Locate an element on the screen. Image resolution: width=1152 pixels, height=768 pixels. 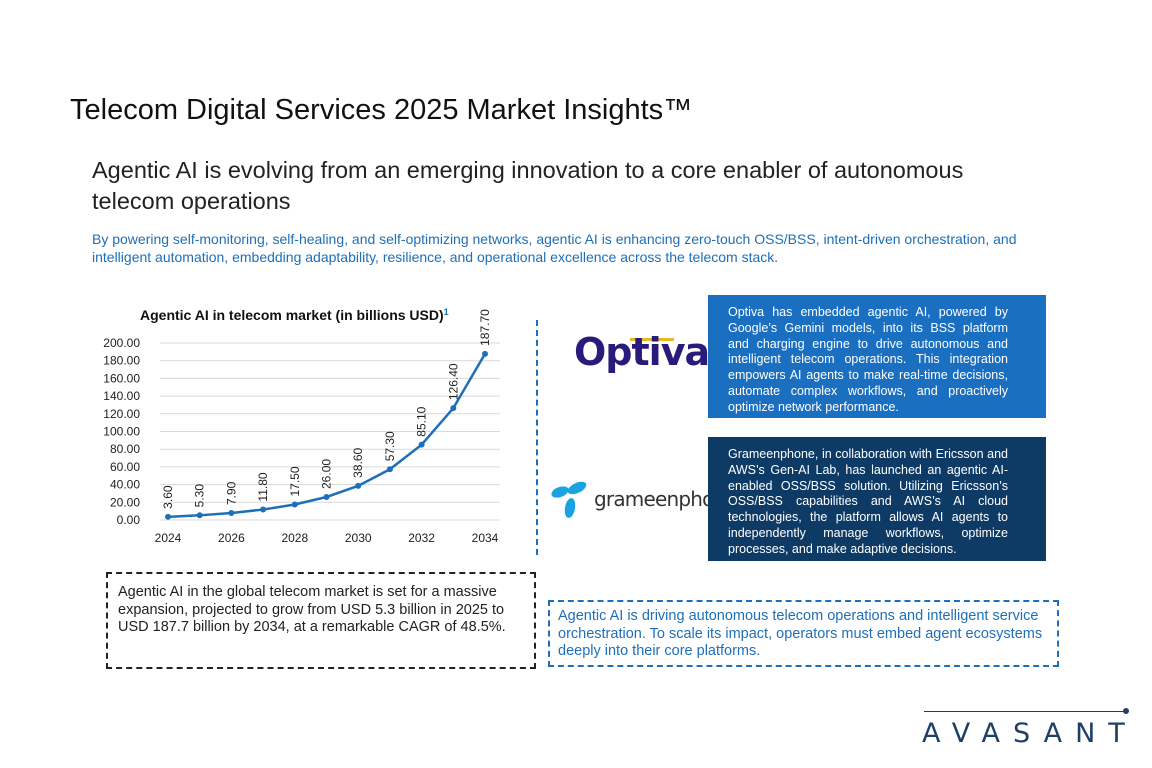
x-tick-label: 2024 is located at coordinates (168, 538).